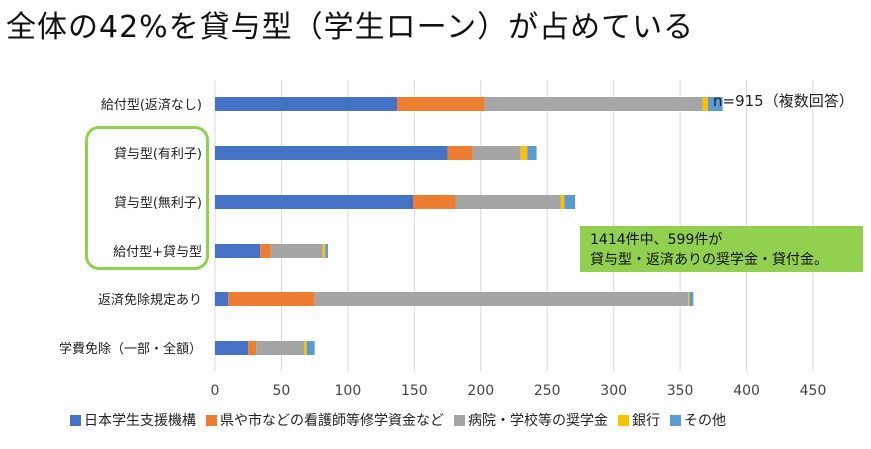 This screenshot has width=871, height=449. What do you see at coordinates (157, 252) in the screenshot?
I see `category-label-3: 給付型+貸与型` at bounding box center [157, 252].